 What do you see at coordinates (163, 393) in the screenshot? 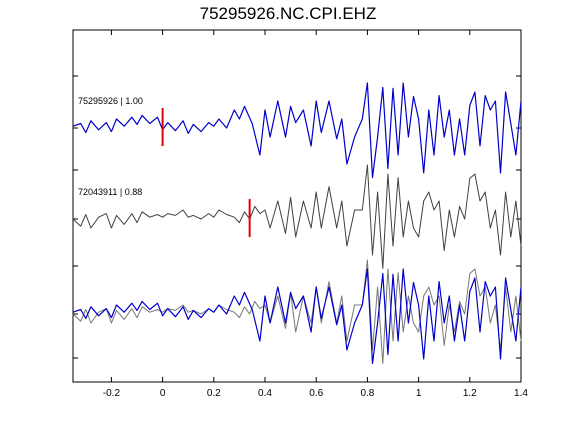
I see `x-tick-label: 0` at bounding box center [163, 393].